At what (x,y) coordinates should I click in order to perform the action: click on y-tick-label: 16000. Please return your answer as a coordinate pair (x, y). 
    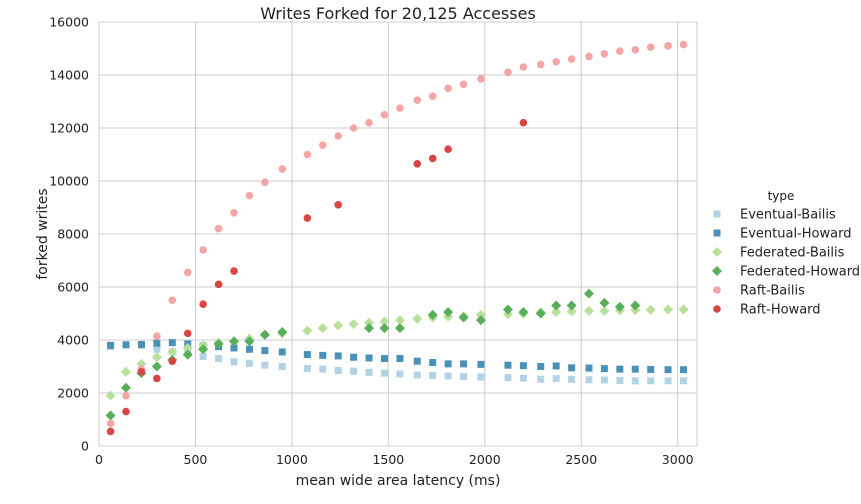
    Looking at the image, I should click on (69, 22).